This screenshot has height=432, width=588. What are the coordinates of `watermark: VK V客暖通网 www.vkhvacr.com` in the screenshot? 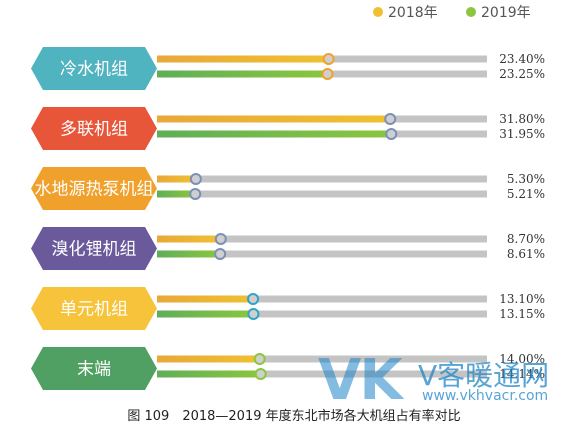 It's located at (449, 380).